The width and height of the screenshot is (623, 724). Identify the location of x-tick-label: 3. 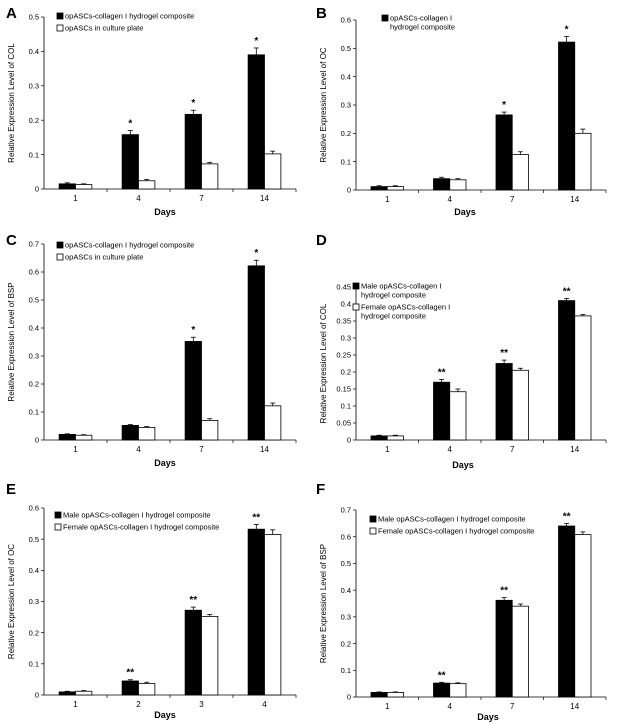
(201, 704).